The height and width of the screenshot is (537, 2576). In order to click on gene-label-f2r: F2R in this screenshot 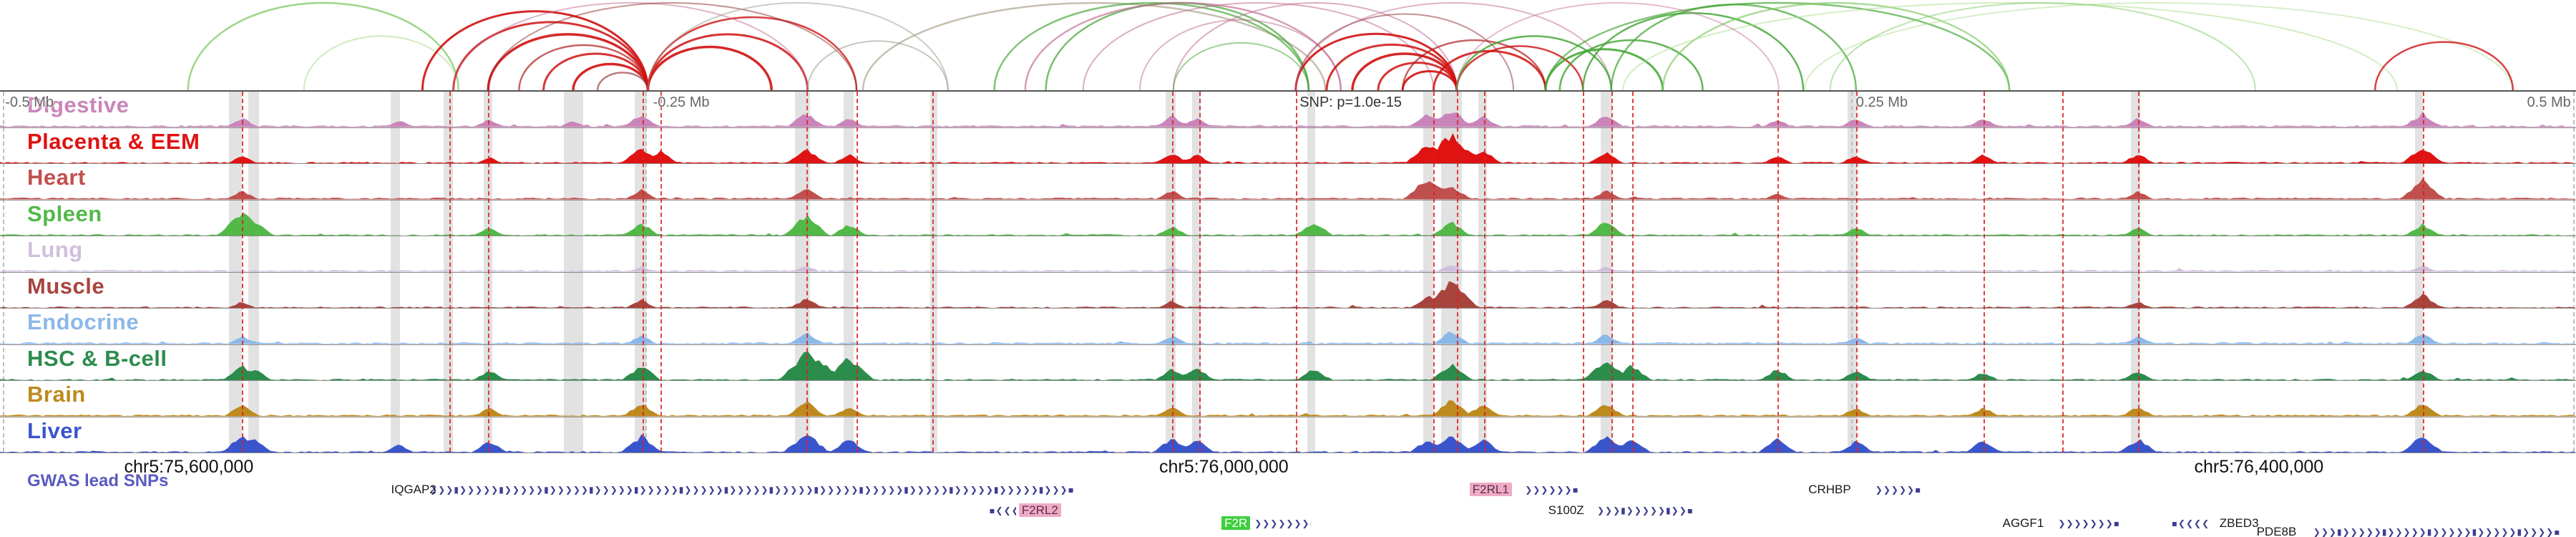, I will do `click(1236, 523)`.